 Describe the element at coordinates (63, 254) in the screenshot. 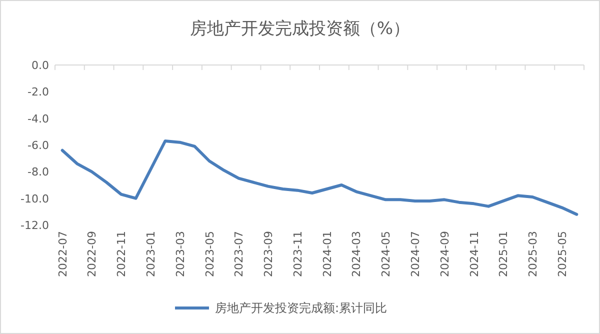

I see `x-tick-label: 2022-07` at that location.